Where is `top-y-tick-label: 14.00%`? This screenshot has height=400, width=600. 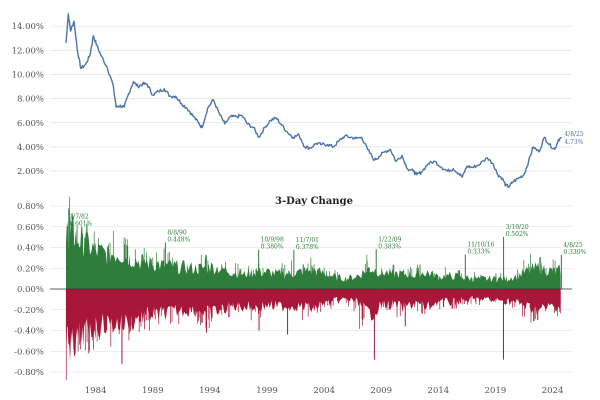
top-y-tick-label: 14.00% is located at coordinates (28, 27).